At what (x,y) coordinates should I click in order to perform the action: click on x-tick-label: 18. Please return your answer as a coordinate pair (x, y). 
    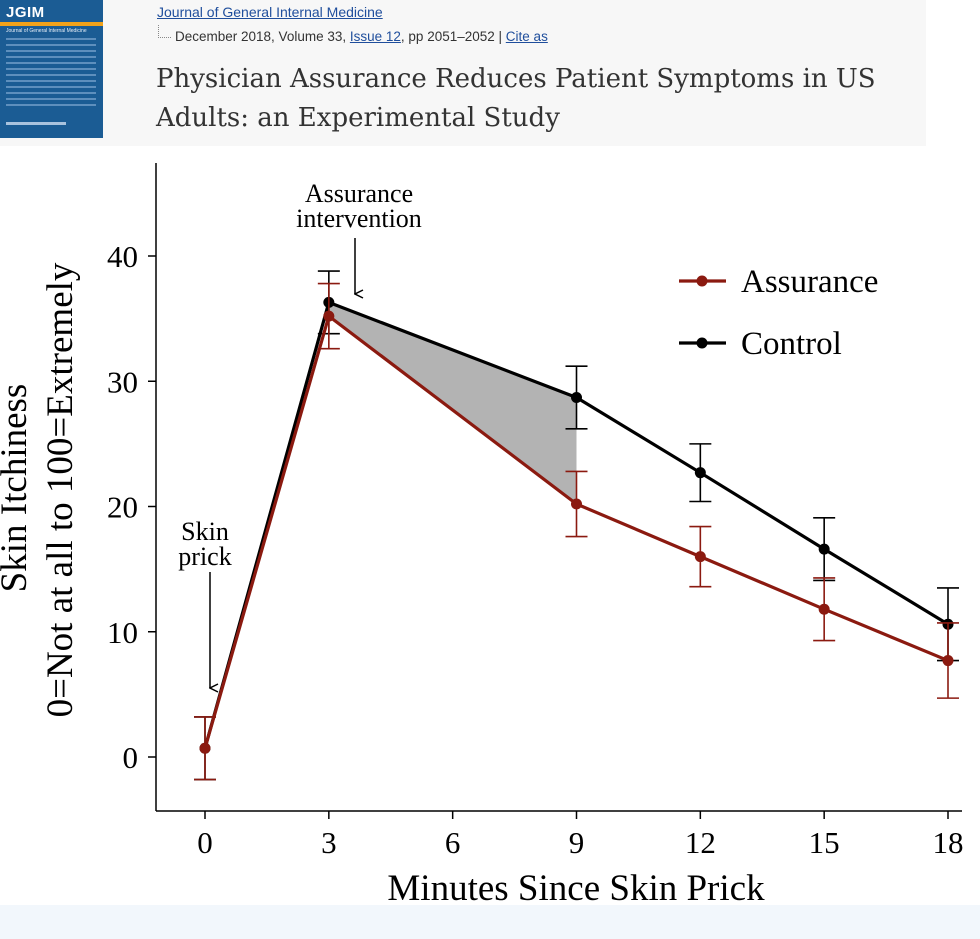
    Looking at the image, I should click on (948, 842).